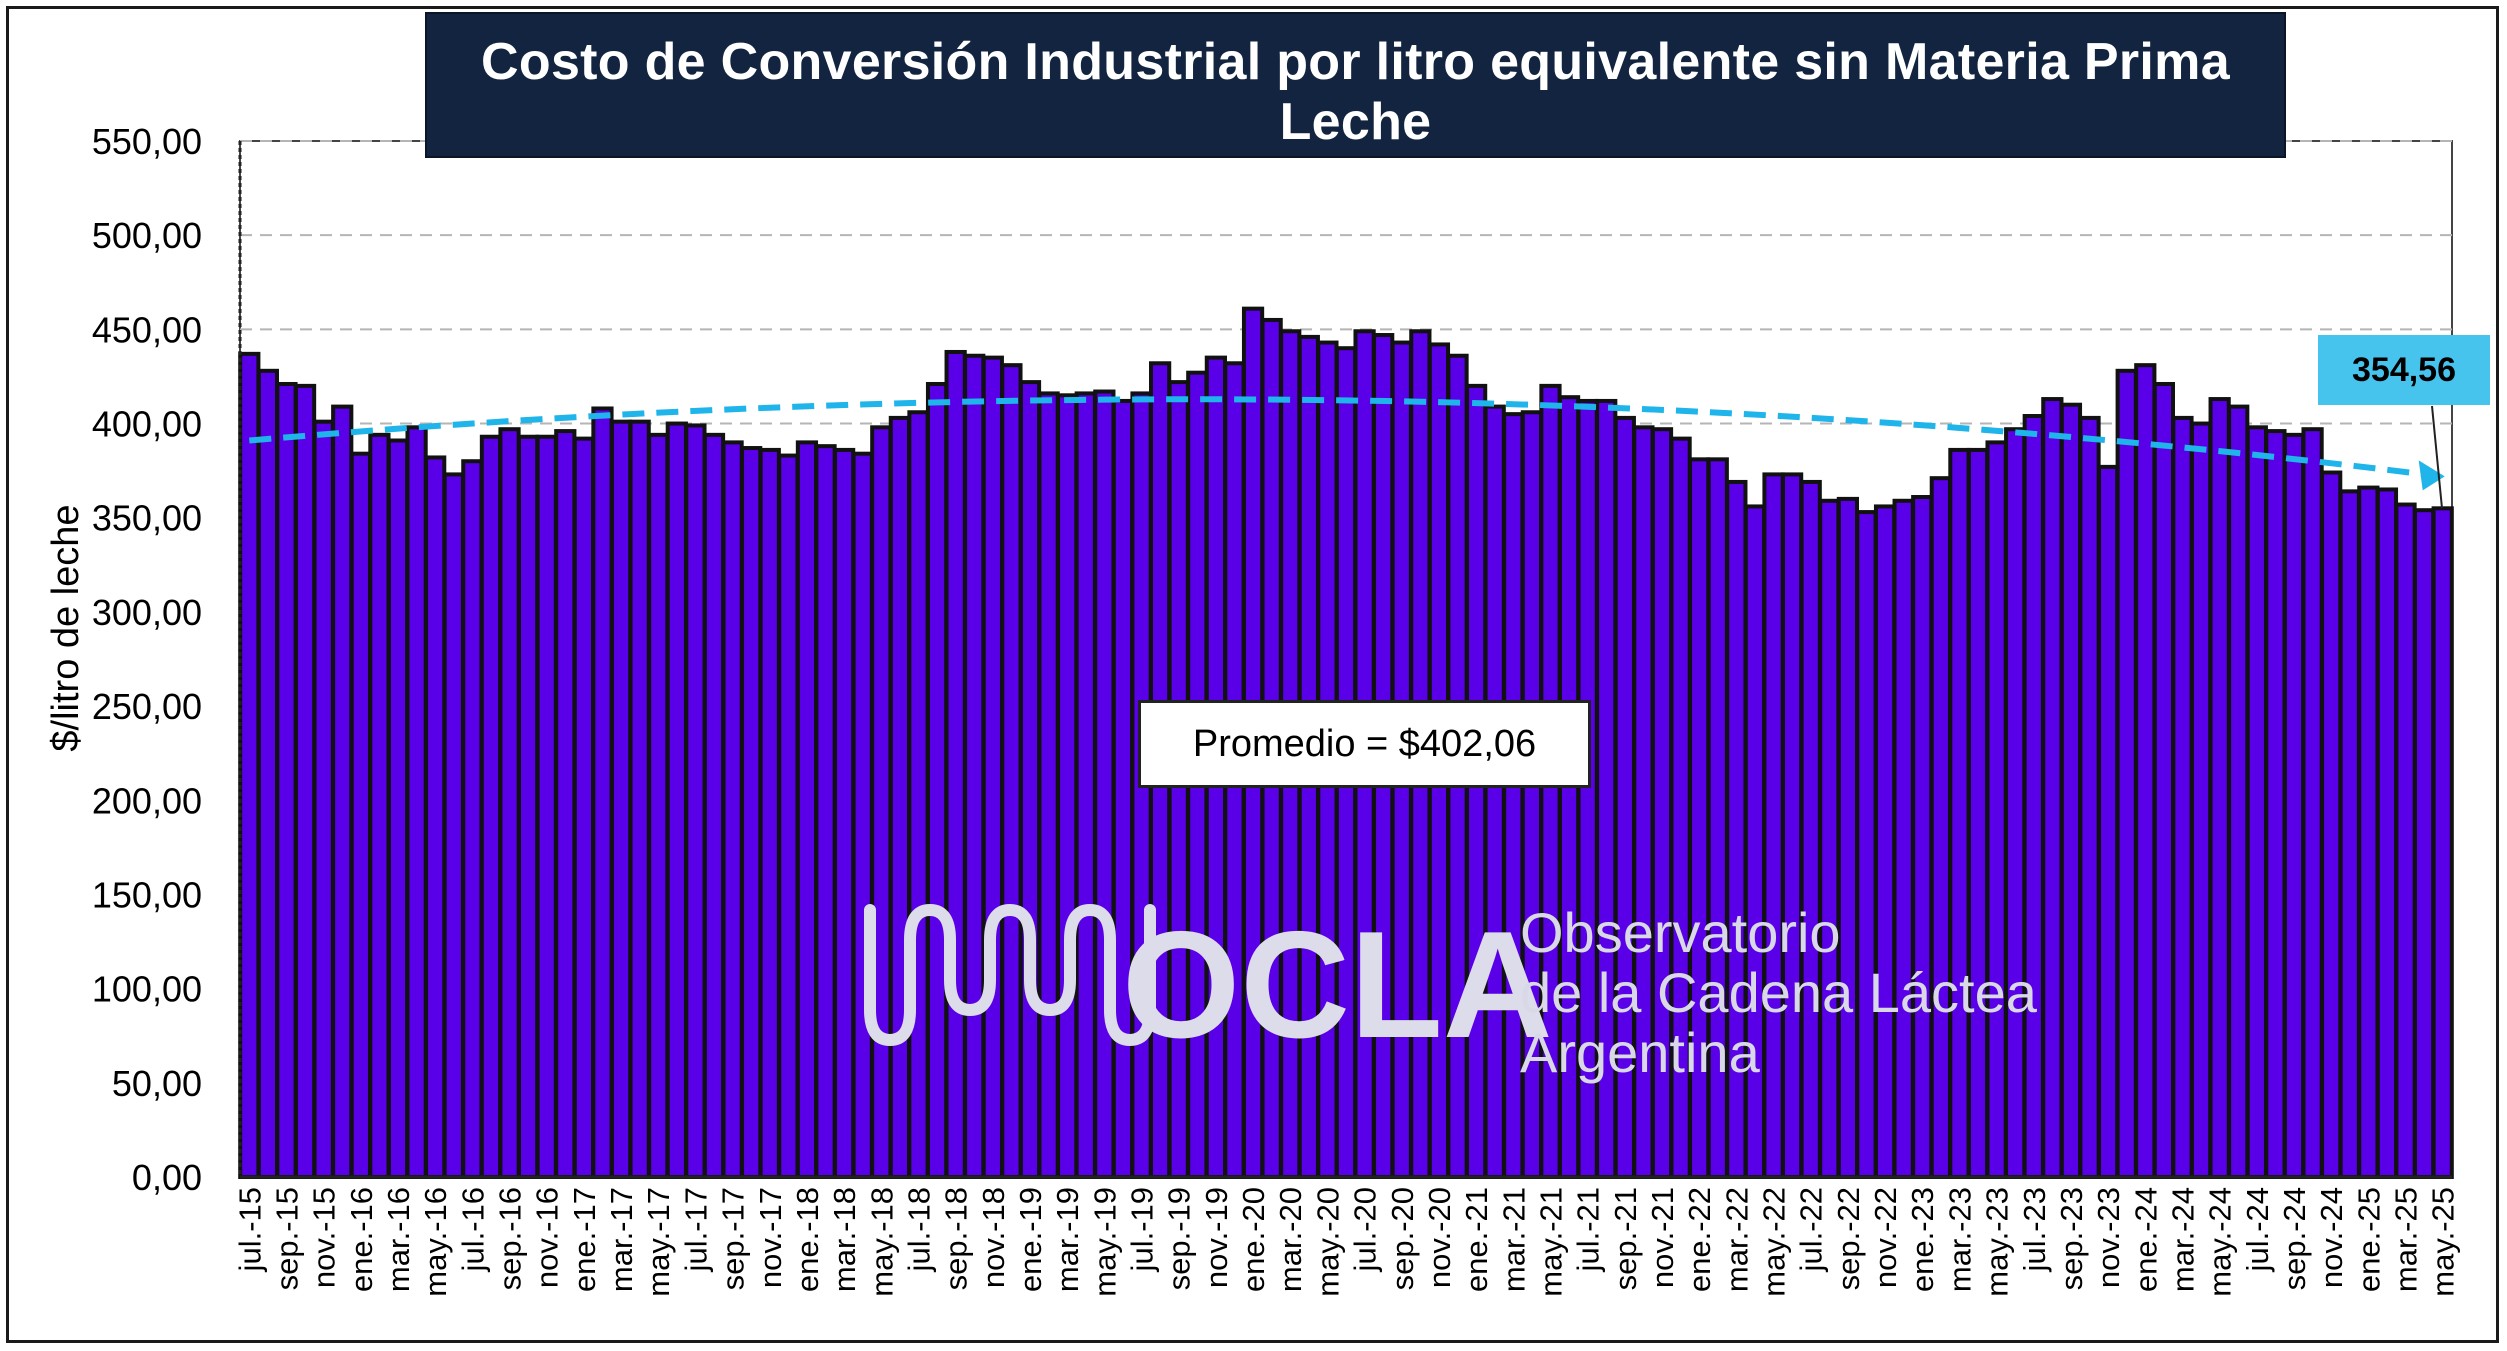 The width and height of the screenshot is (2507, 1351). I want to click on x-tick-label: mar.-16, so click(398, 1239).